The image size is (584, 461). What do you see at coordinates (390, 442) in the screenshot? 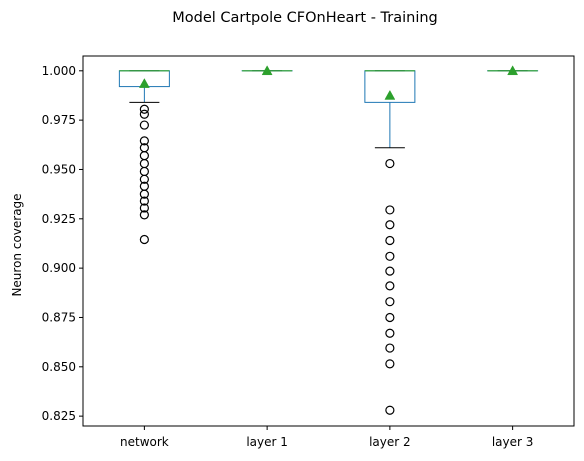
I see `x-tick-label: layer 2` at bounding box center [390, 442].